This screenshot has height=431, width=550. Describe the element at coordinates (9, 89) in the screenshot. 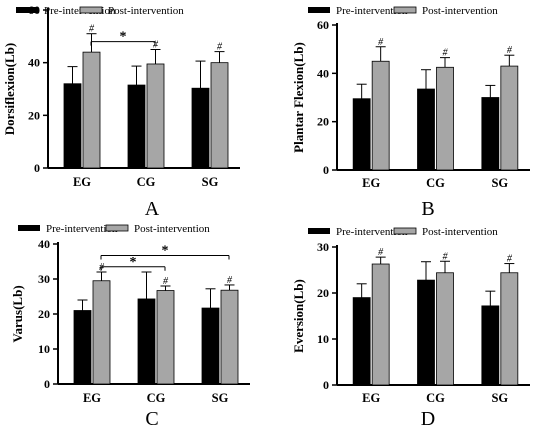

I see `y-axis-label: Dorsiflexion(Lb)` at that location.